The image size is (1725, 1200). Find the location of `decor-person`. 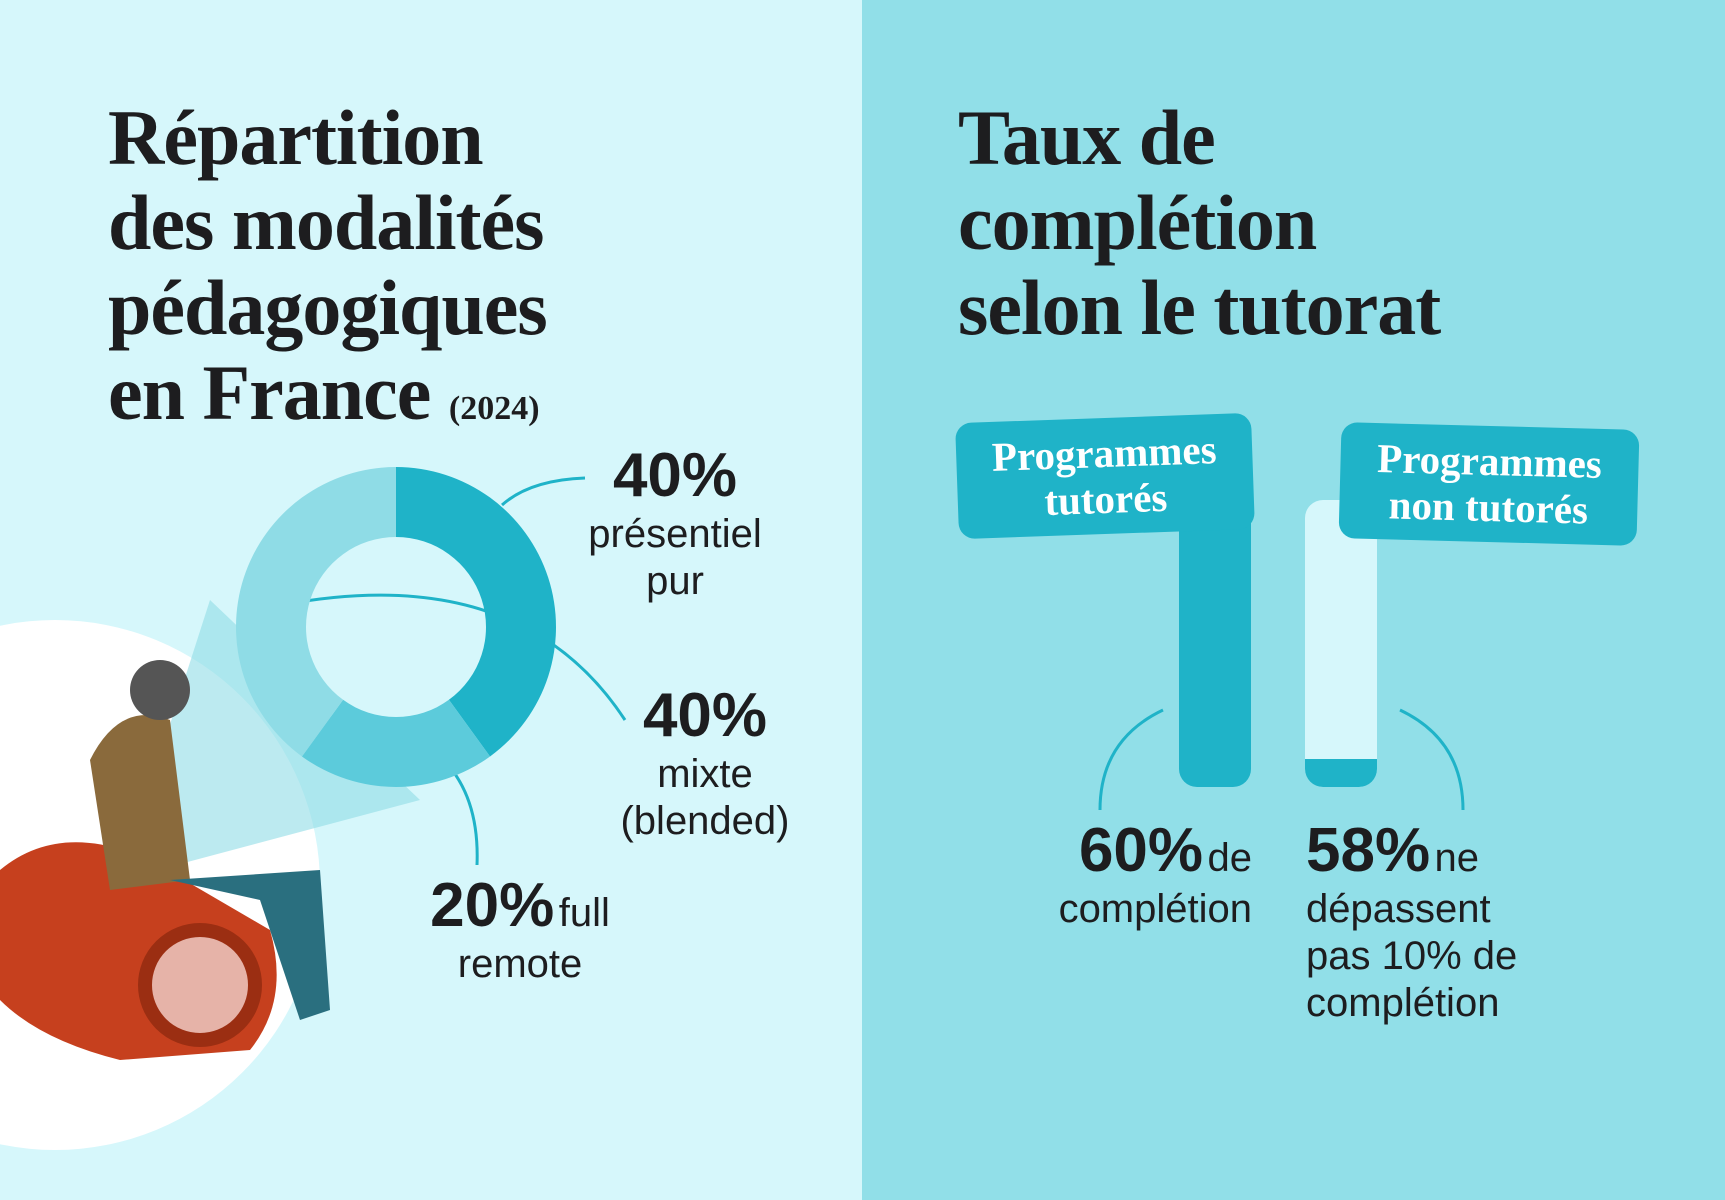

decor-person is located at coordinates (140, 802).